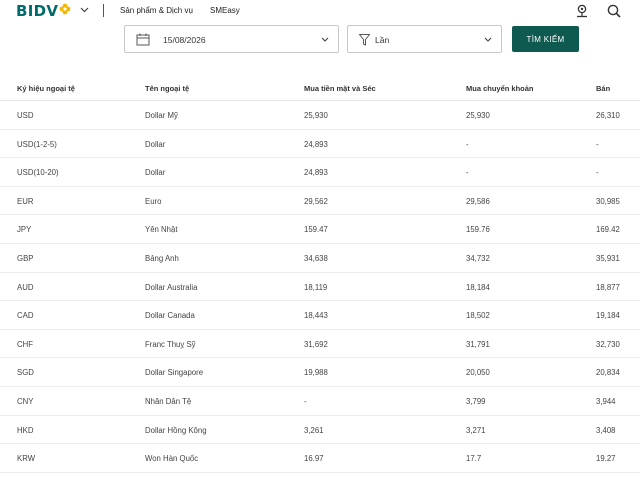 This screenshot has height=478, width=640. Describe the element at coordinates (46, 88) in the screenshot. I see `header-currency-code: Ký hiệu ngoại tệ` at that location.